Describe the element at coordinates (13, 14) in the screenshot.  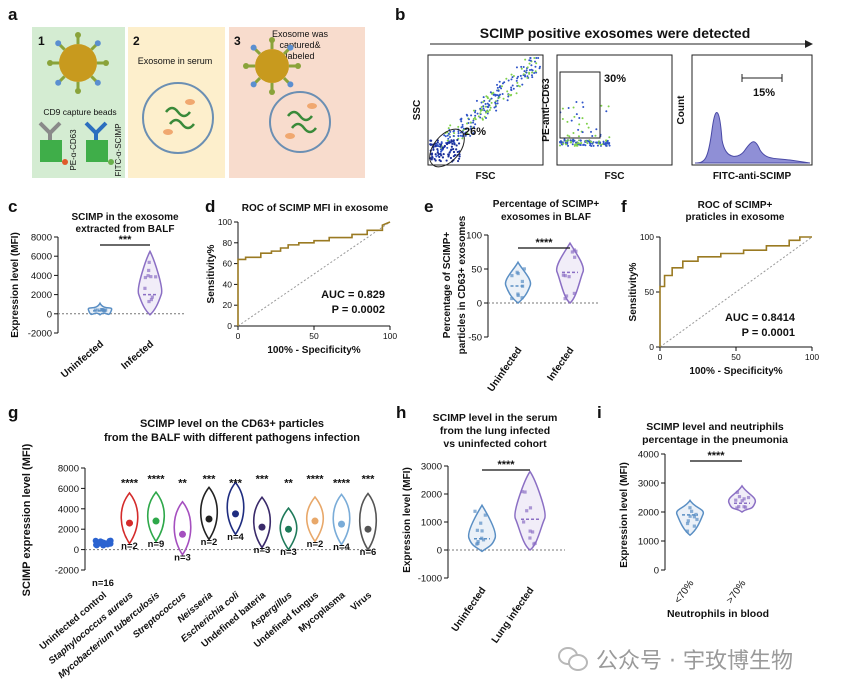
I see `panel-letter-a: a` at that location.